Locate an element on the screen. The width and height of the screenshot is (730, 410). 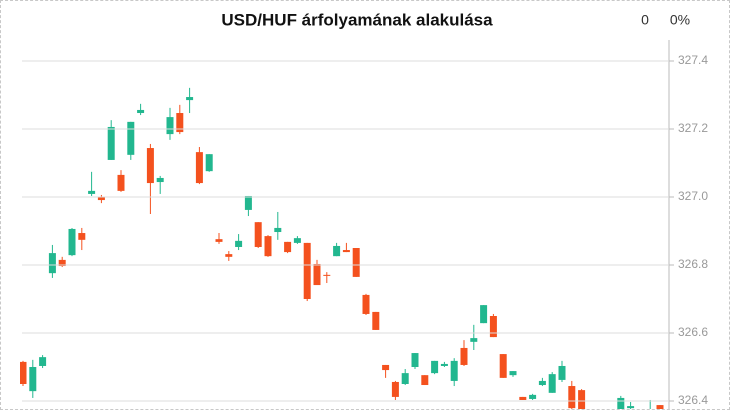
y-tick-label: 327.4 is located at coordinates (693, 60).